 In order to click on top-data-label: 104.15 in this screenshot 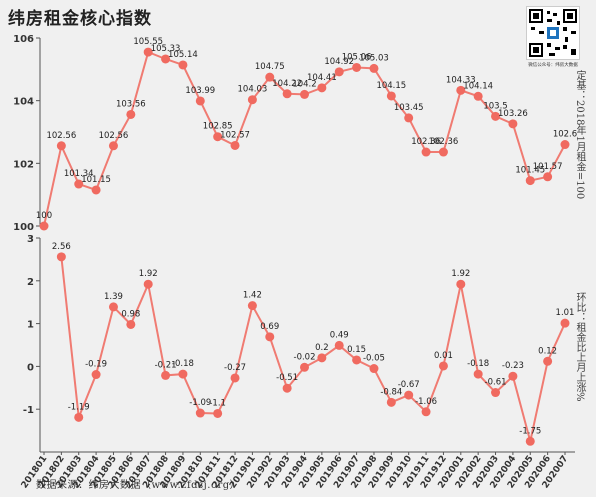, I will do `click(391, 86)`.